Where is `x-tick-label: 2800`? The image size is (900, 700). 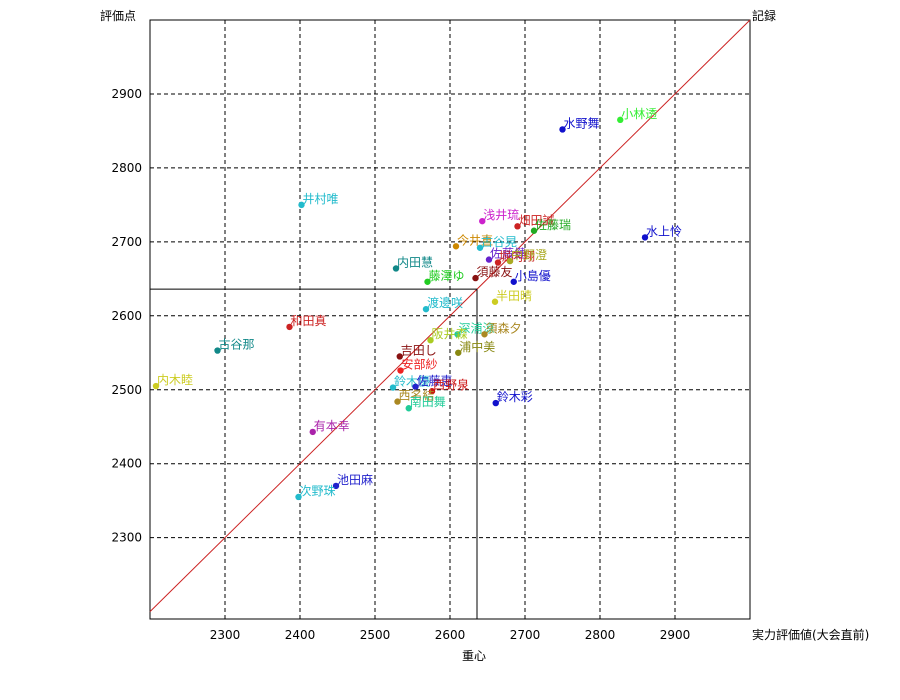 x-tick-label: 2800 is located at coordinates (600, 635).